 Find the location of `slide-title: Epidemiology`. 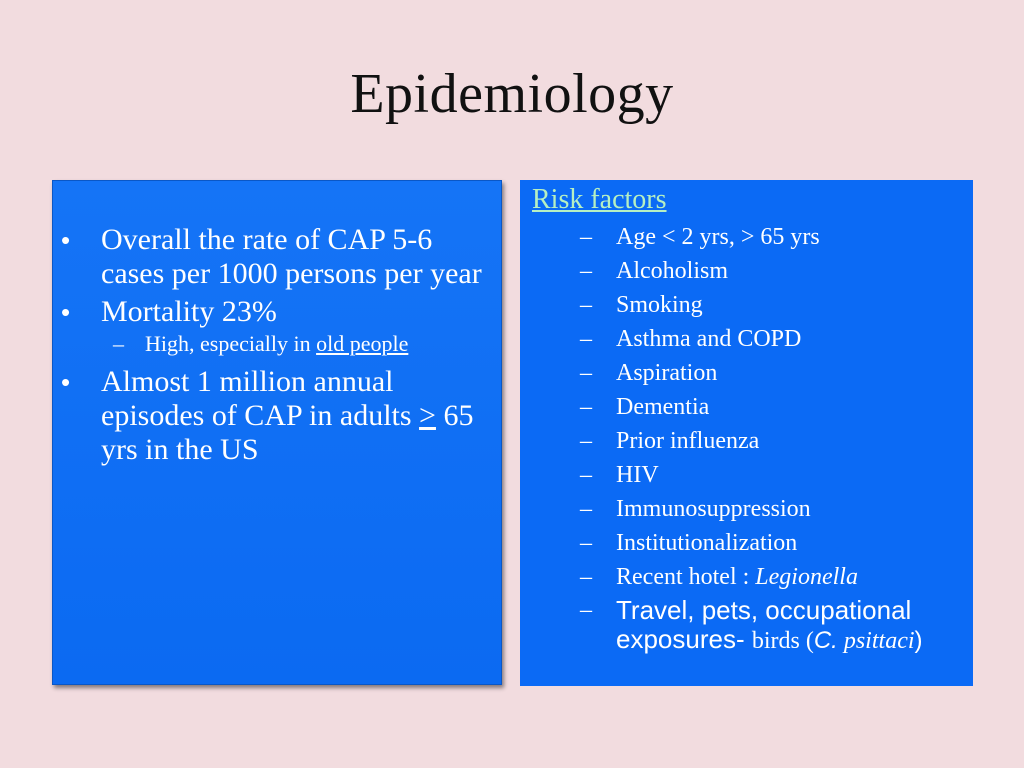

slide-title: Epidemiology is located at coordinates (512, 94).